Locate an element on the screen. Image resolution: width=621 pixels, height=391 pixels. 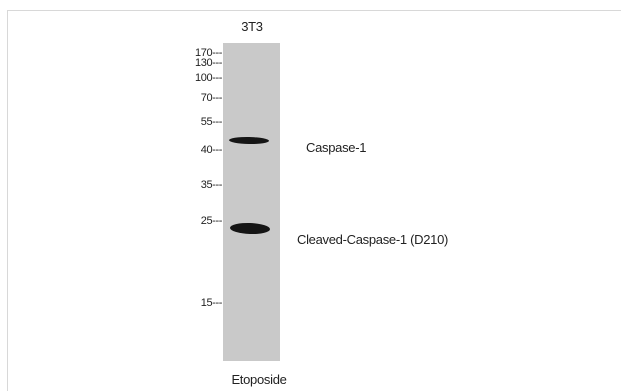
marker-130: 130--- is located at coordinates (208, 63).